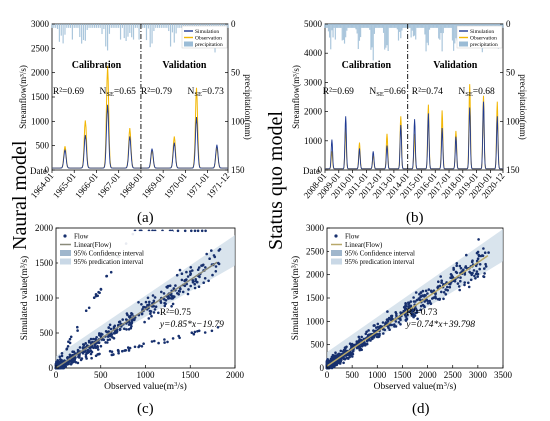 This screenshot has width=550, height=421. What do you see at coordinates (40, 97) in the screenshot?
I see `y-tick-label: 1500` at bounding box center [40, 97].